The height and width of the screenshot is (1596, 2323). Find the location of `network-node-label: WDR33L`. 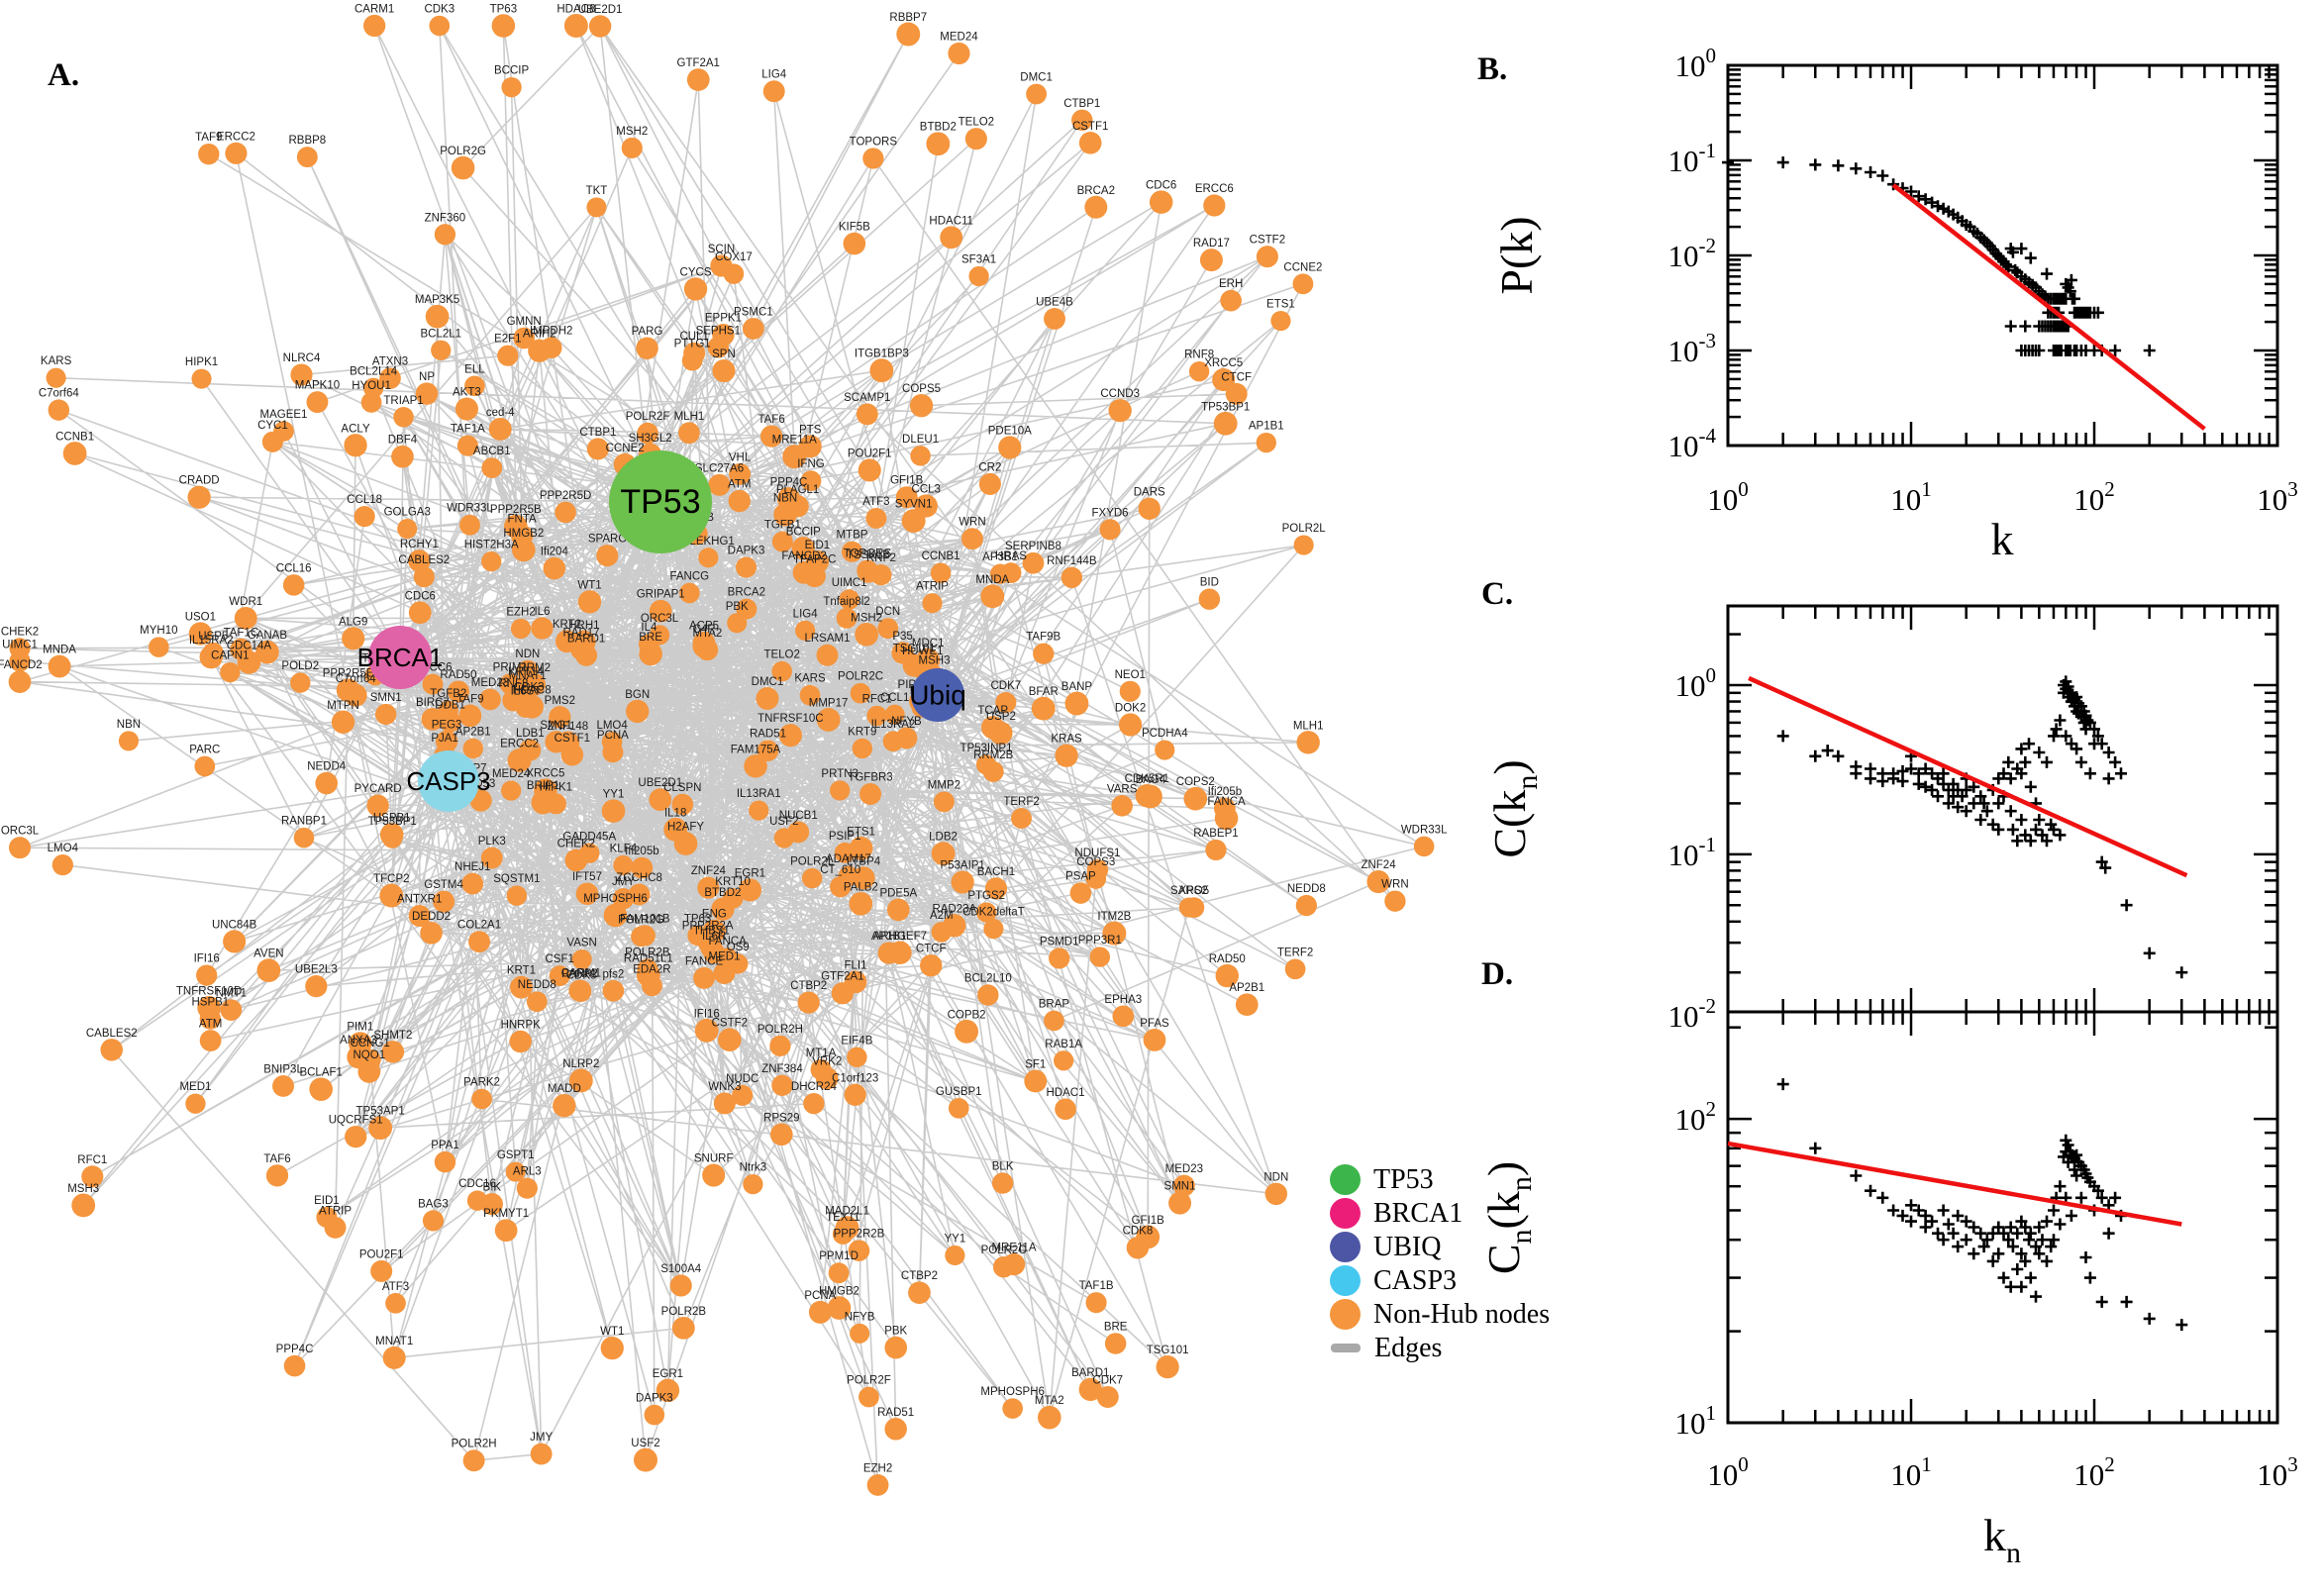

network-node-label: WDR33L is located at coordinates (470, 509).